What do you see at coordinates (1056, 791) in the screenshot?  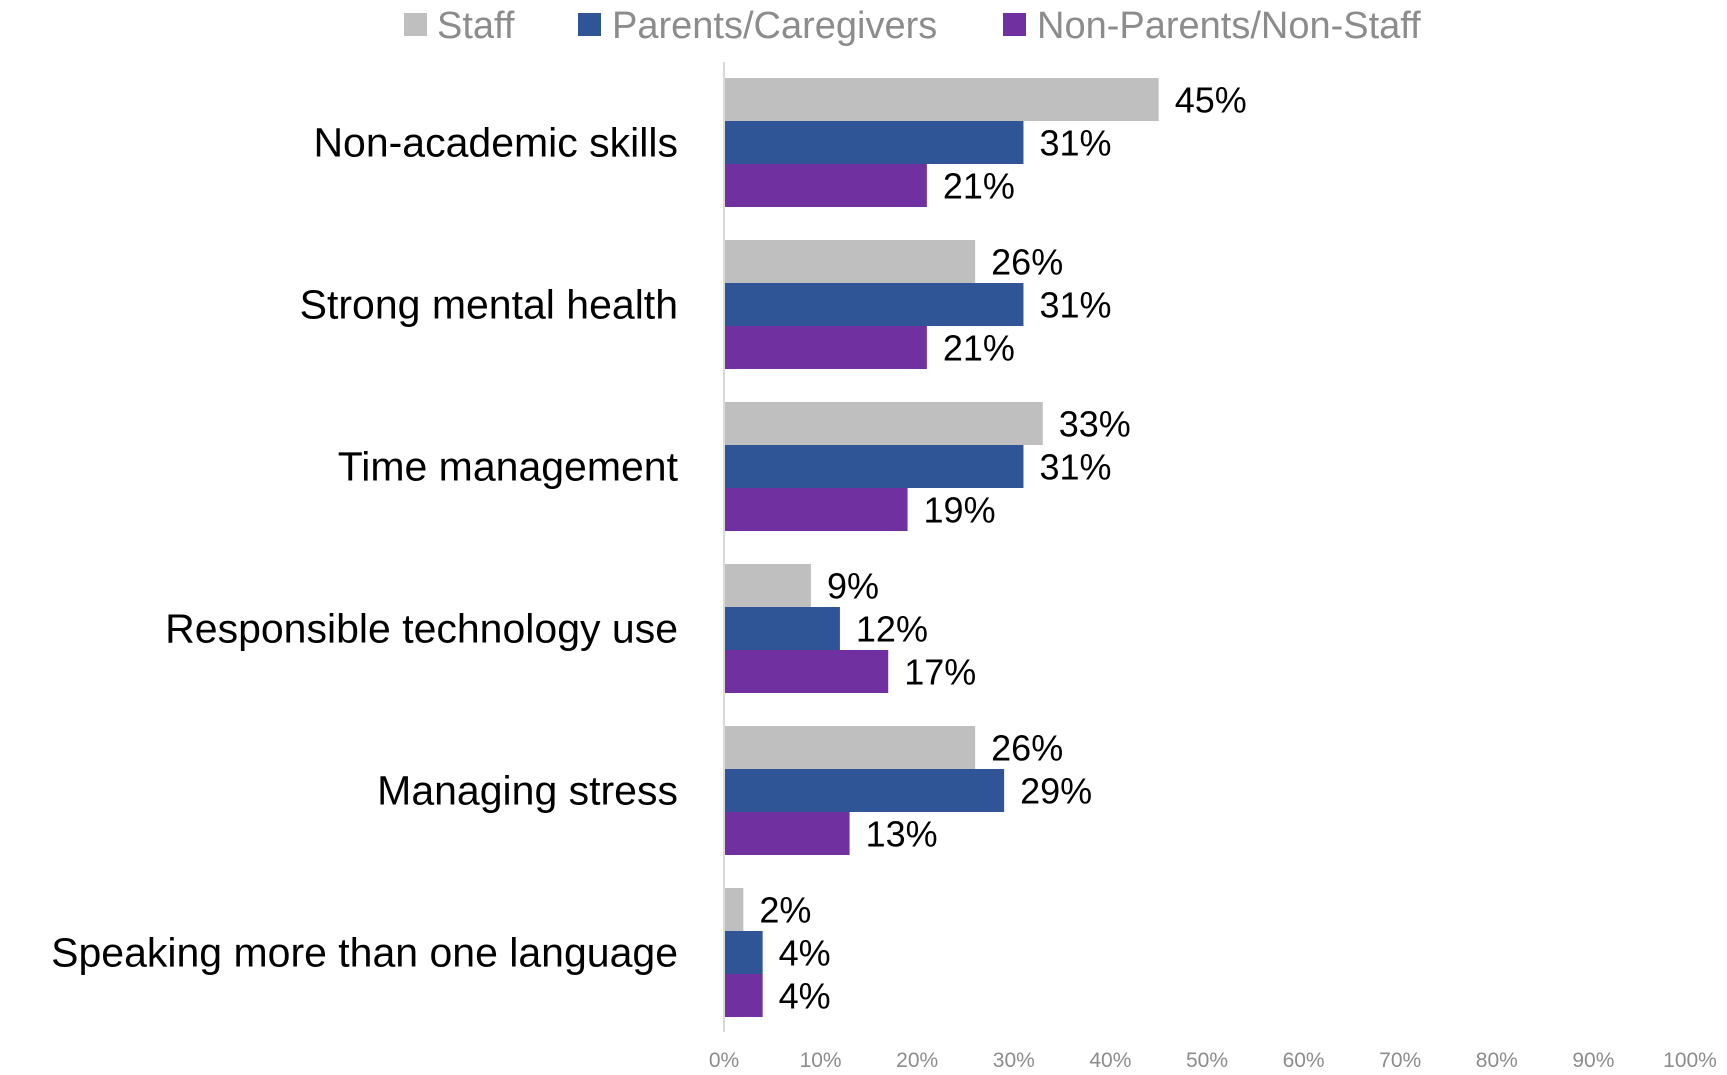 I see `data-label-parents-caregivers-managing-stress: 29%` at bounding box center [1056, 791].